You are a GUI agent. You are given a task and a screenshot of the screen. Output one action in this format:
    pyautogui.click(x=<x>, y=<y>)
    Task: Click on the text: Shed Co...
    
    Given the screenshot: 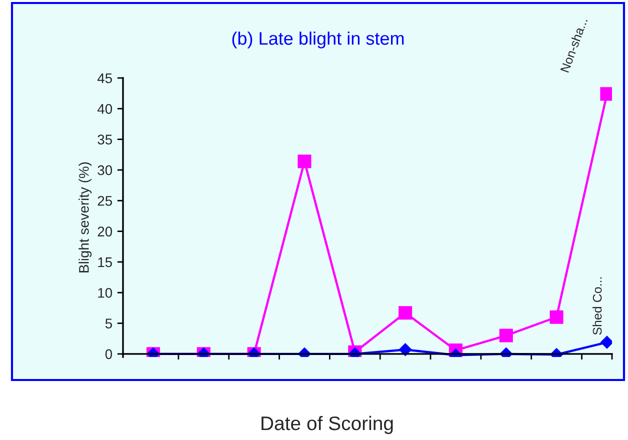 What is the action you would take?
    pyautogui.click(x=597, y=306)
    